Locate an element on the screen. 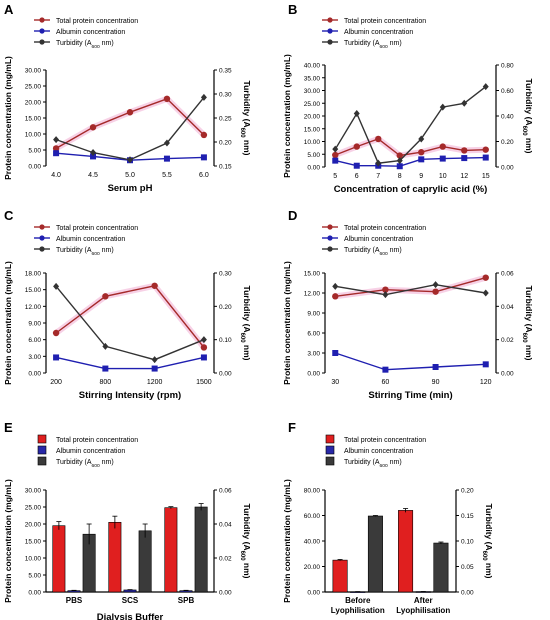  x-tick-label: 90 is located at coordinates (436, 382).